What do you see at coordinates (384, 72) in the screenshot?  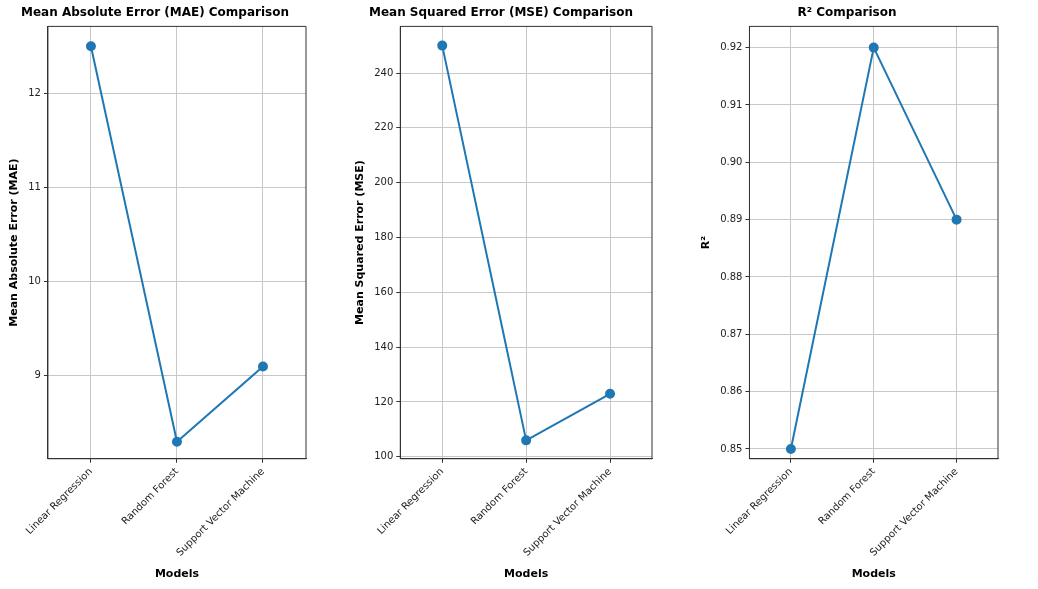 I see `y-tick-label: 240` at bounding box center [384, 72].